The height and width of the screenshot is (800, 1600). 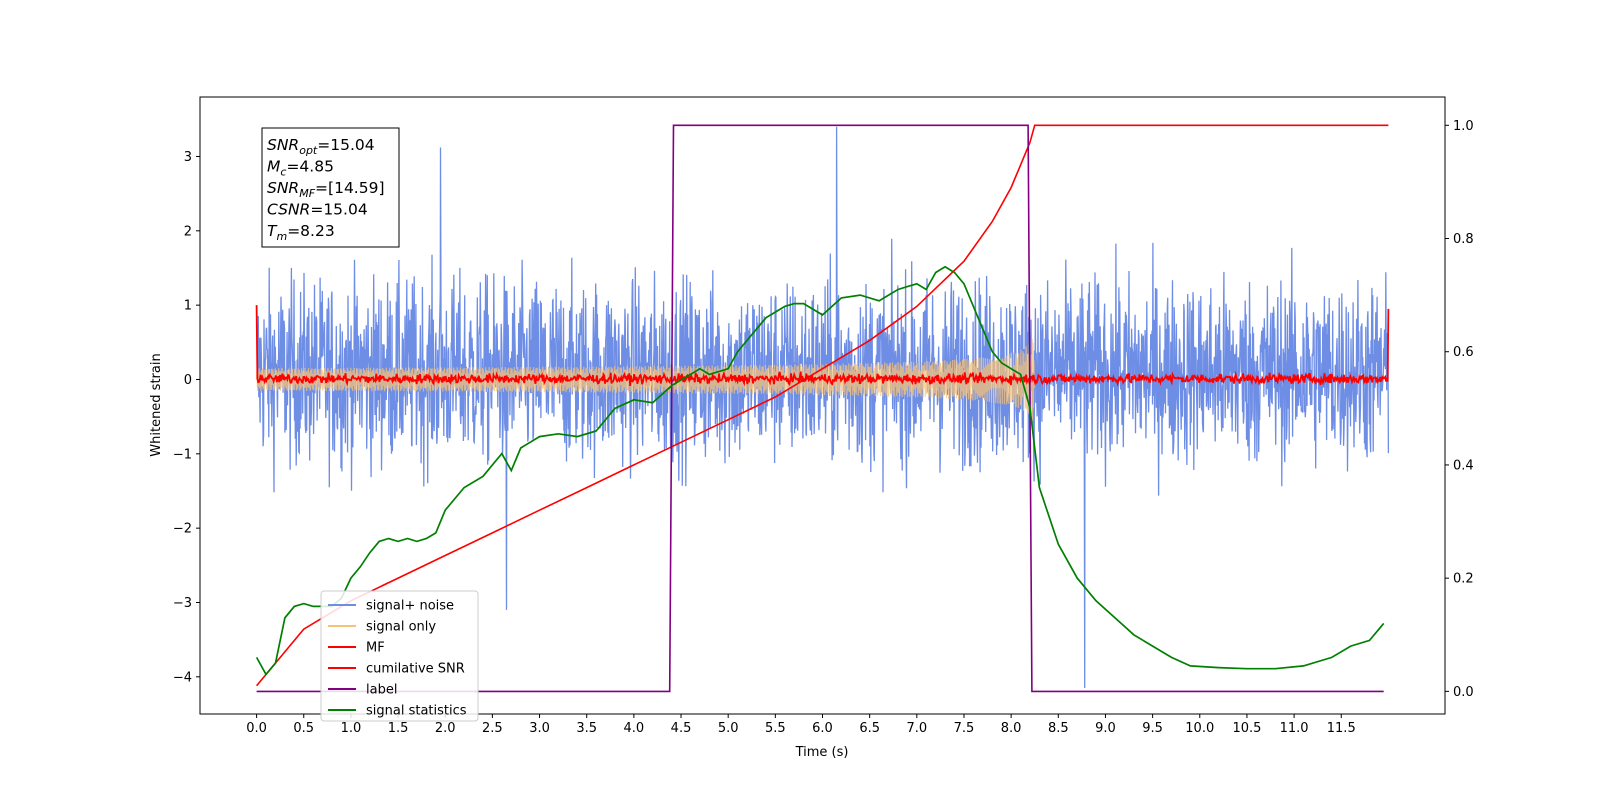 I want to click on x-tick-label: 1.0, so click(x=351, y=728).